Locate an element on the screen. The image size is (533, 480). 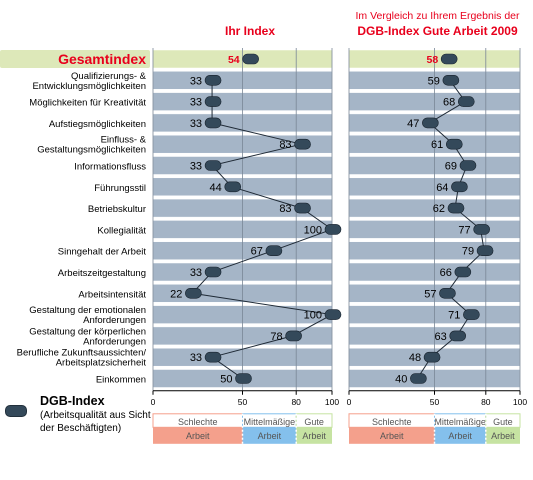
category-label: Aufstiegsmöglichkeiten is located at coordinates (97, 124).